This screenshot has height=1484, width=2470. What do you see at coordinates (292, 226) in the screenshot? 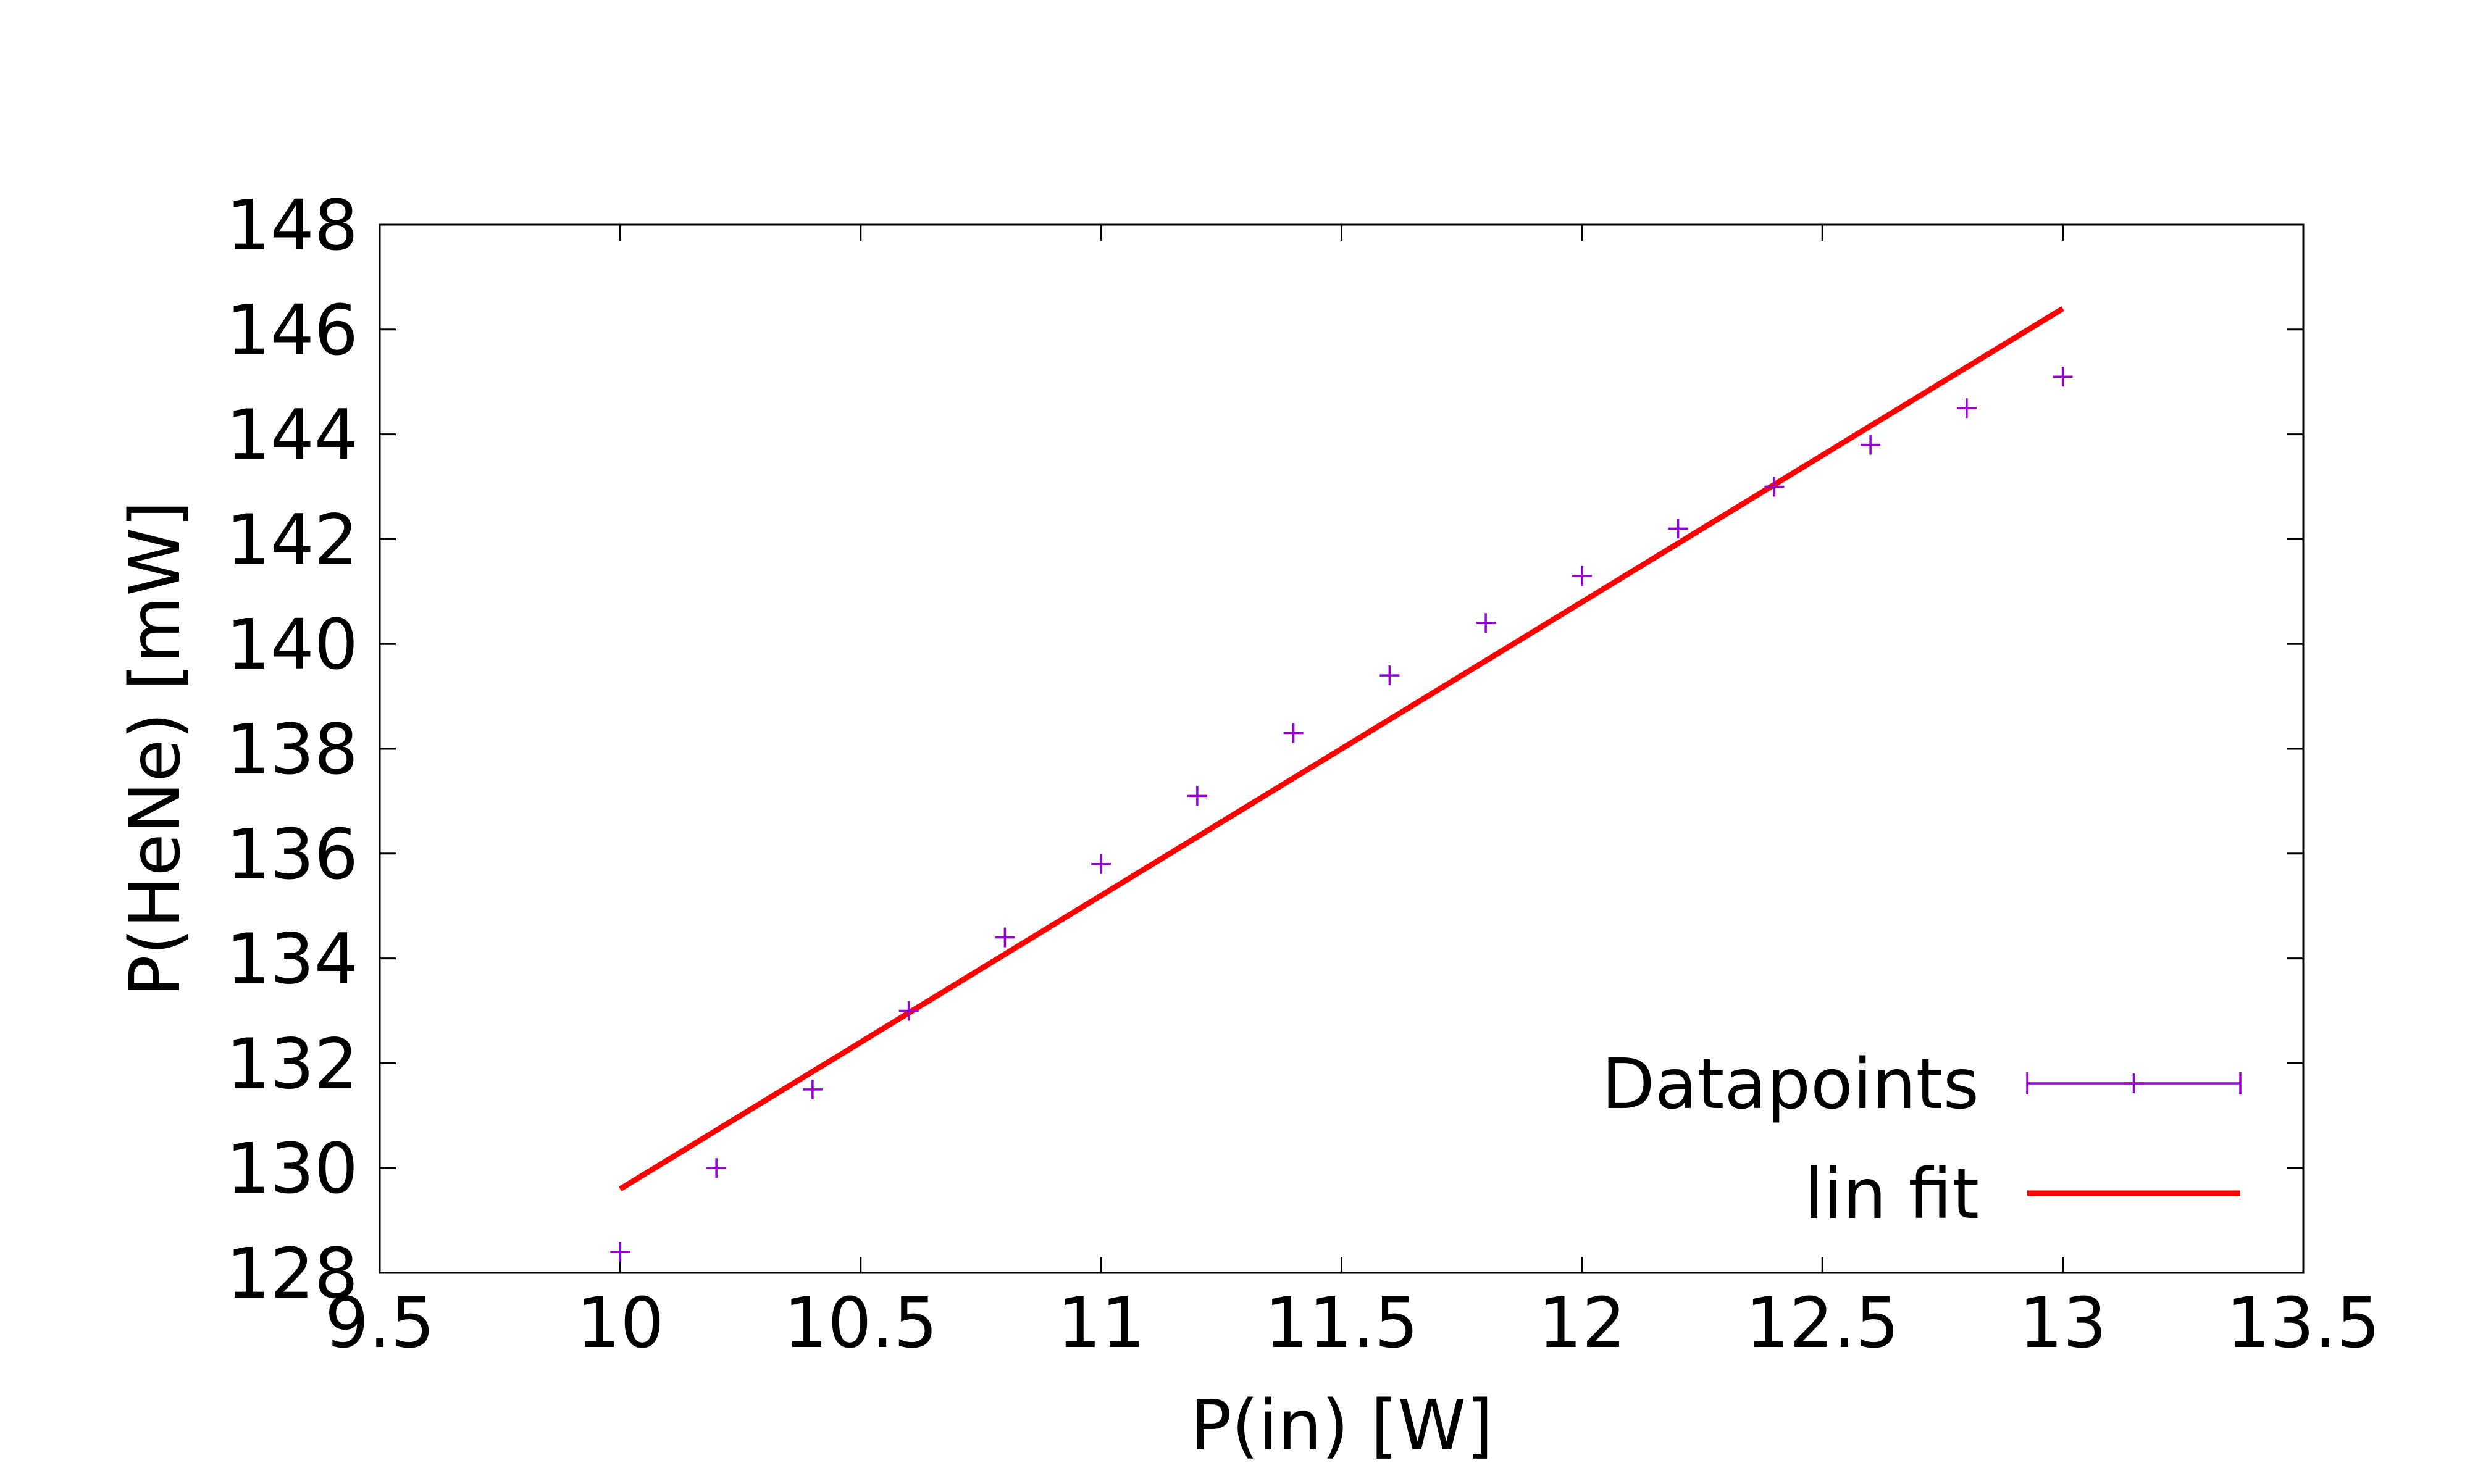
I see `y-tick-label: 148` at bounding box center [292, 226].